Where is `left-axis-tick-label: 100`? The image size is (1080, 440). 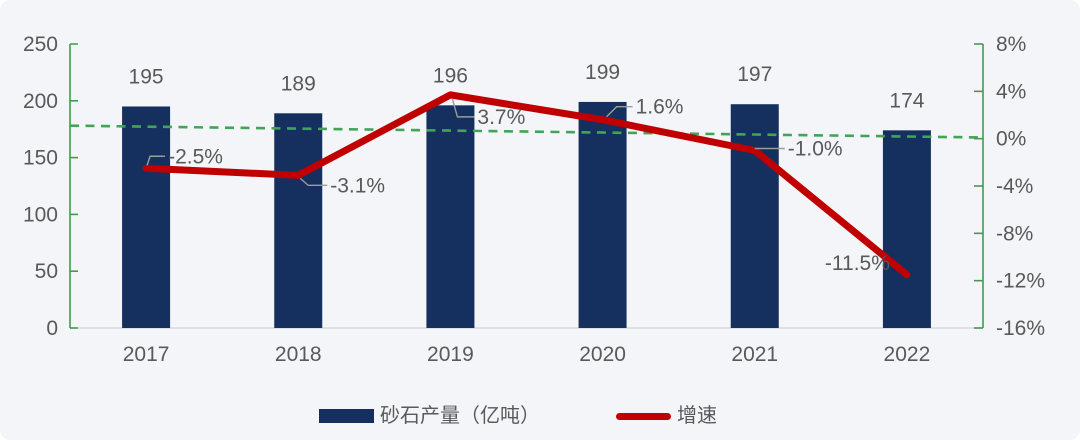 left-axis-tick-label: 100 is located at coordinates (40, 214).